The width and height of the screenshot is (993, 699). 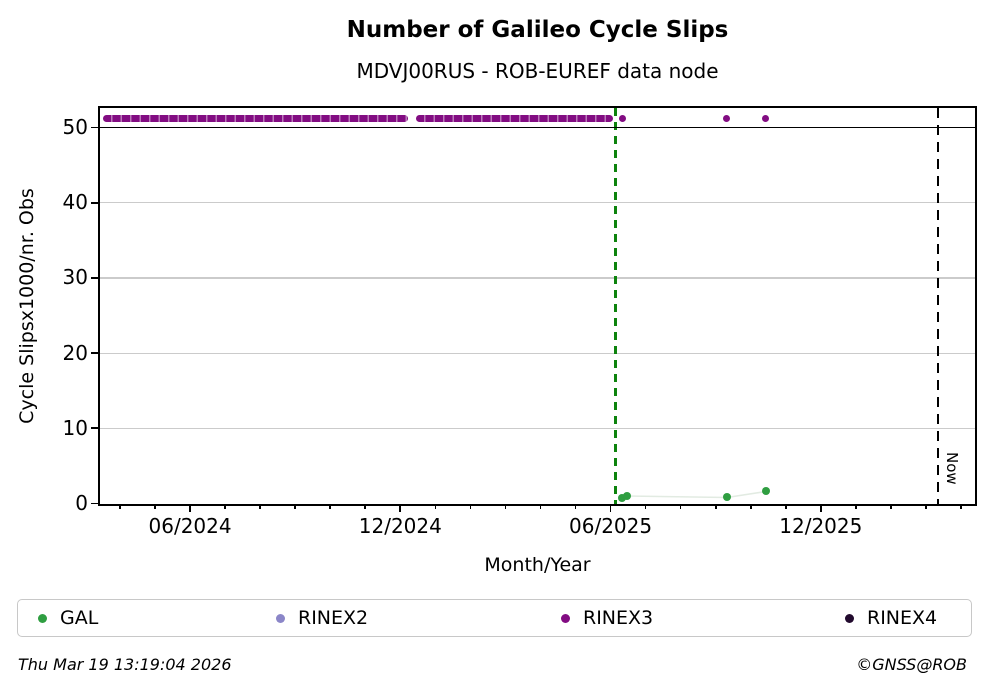 What do you see at coordinates (618, 618) in the screenshot?
I see `legend-label-rinex3: RINEX3` at bounding box center [618, 618].